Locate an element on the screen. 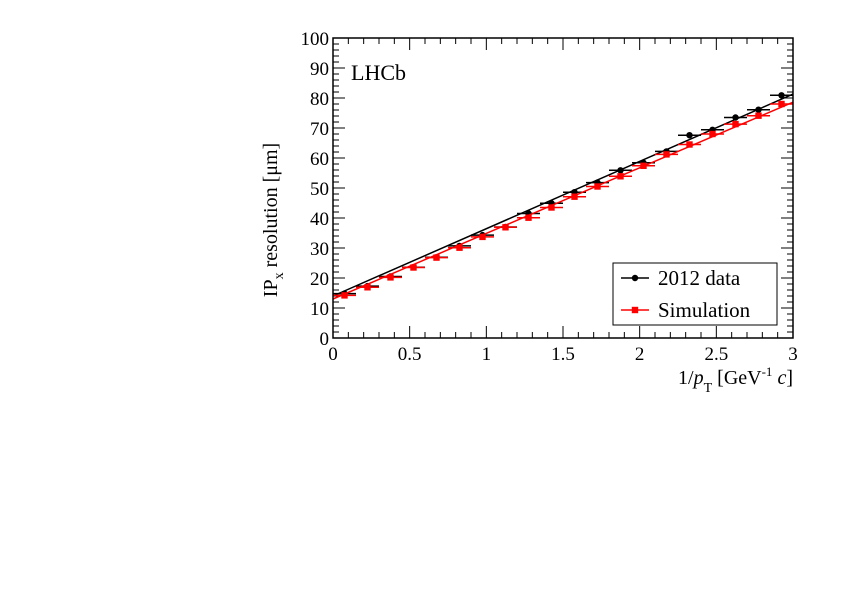  y-axis-title-rest: resolution [μm] is located at coordinates (271, 208).